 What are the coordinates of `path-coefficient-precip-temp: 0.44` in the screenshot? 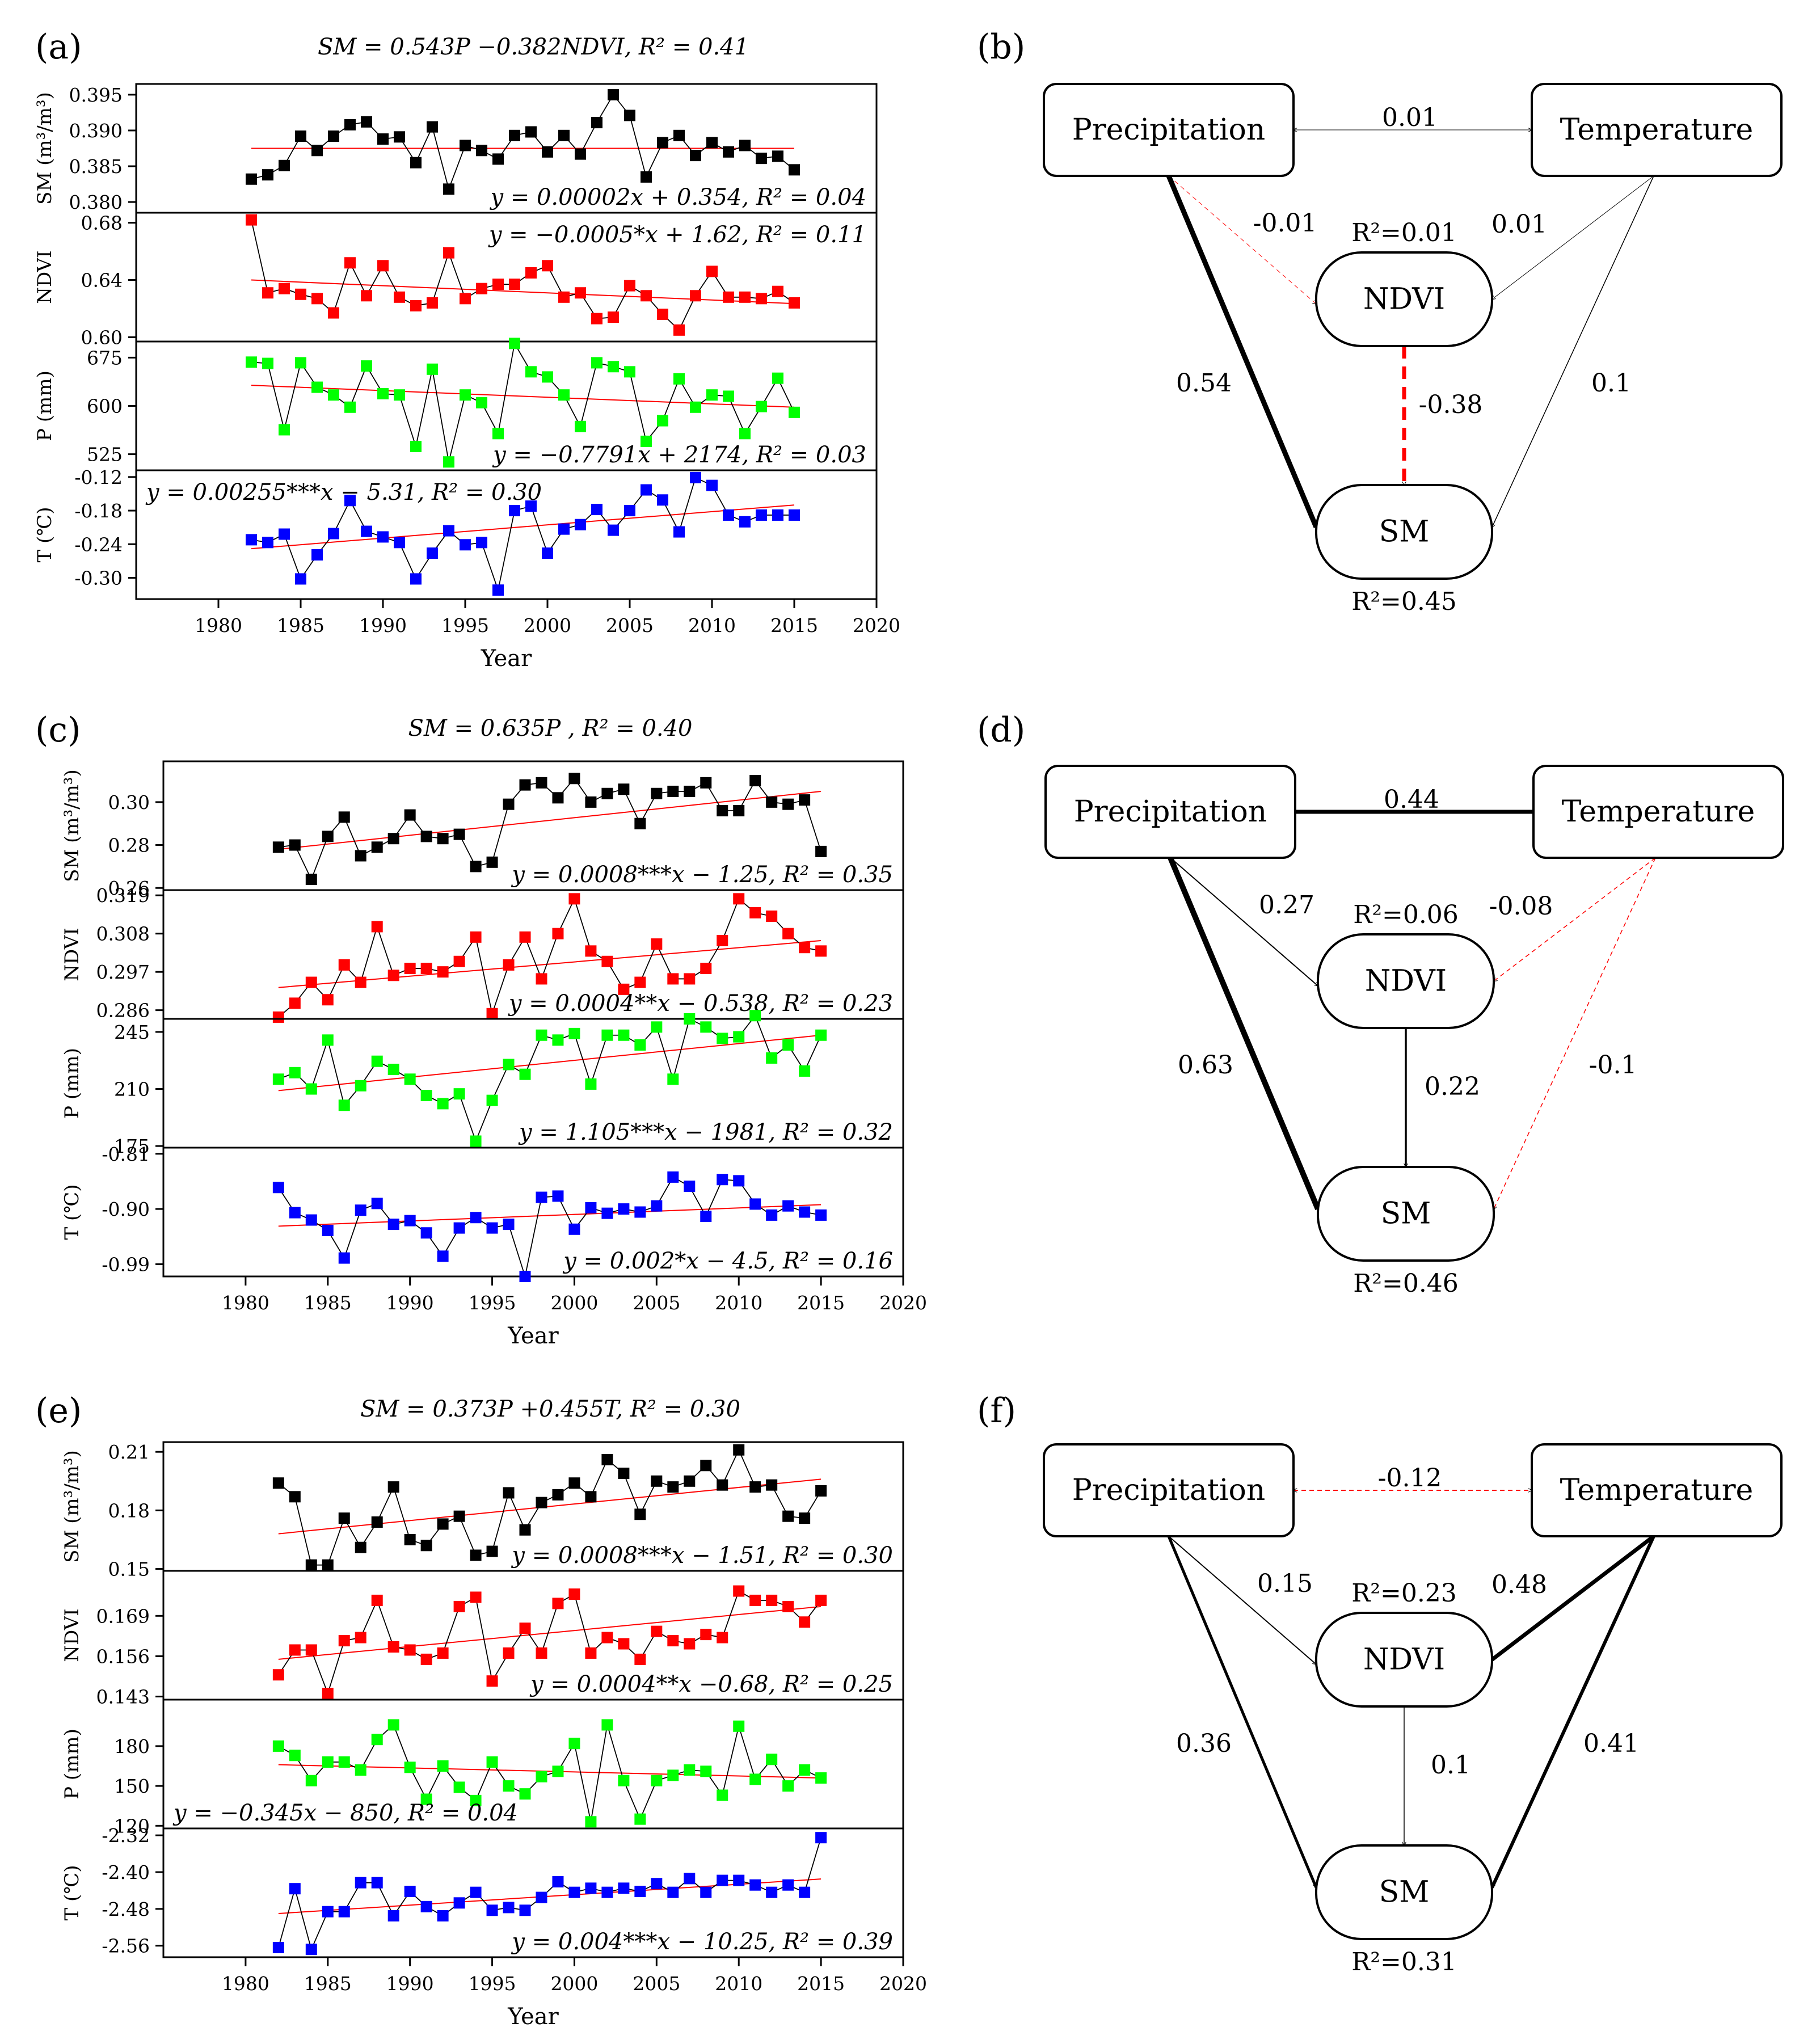 It's located at (1411, 799).